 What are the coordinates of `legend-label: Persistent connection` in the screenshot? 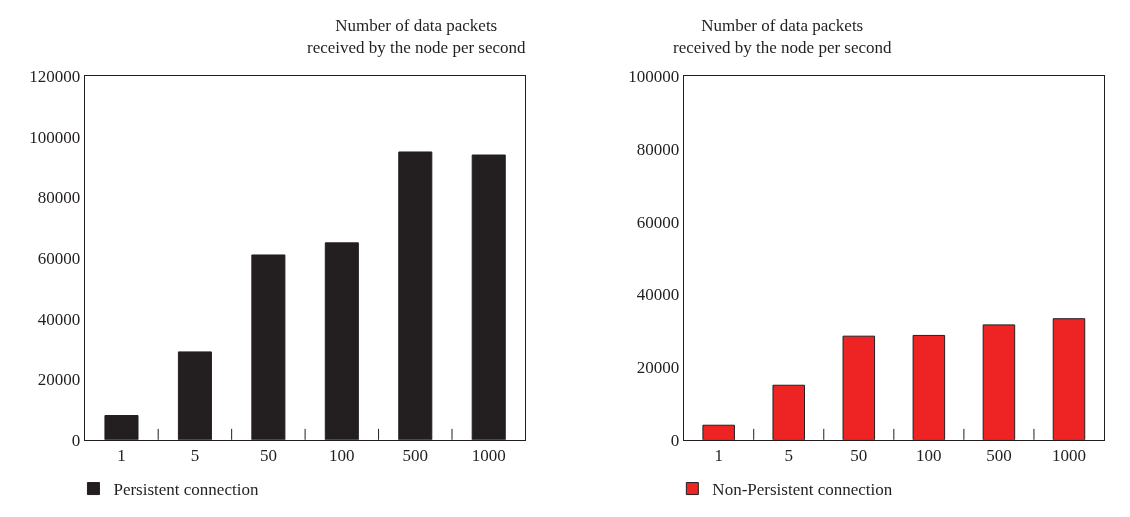 It's located at (186, 490).